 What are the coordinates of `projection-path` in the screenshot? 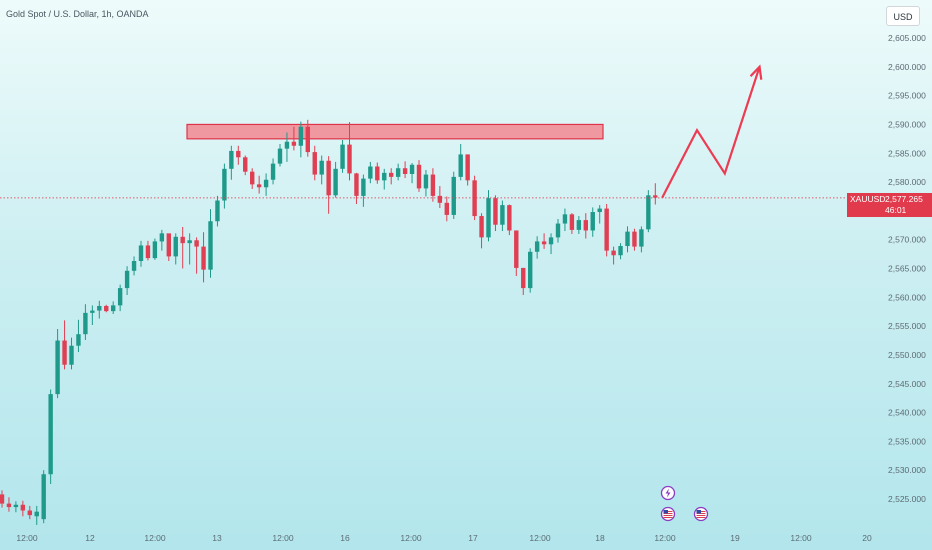 It's located at (711, 132).